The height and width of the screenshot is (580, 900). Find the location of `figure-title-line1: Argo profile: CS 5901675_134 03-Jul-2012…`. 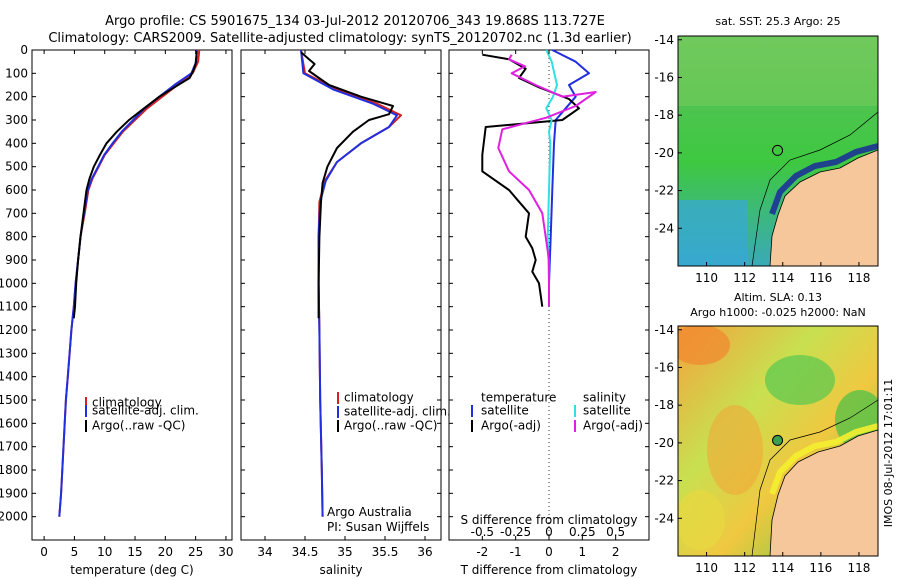

figure-title-line1: Argo profile: CS 5901675_134 03-Jul-2012… is located at coordinates (355, 21).